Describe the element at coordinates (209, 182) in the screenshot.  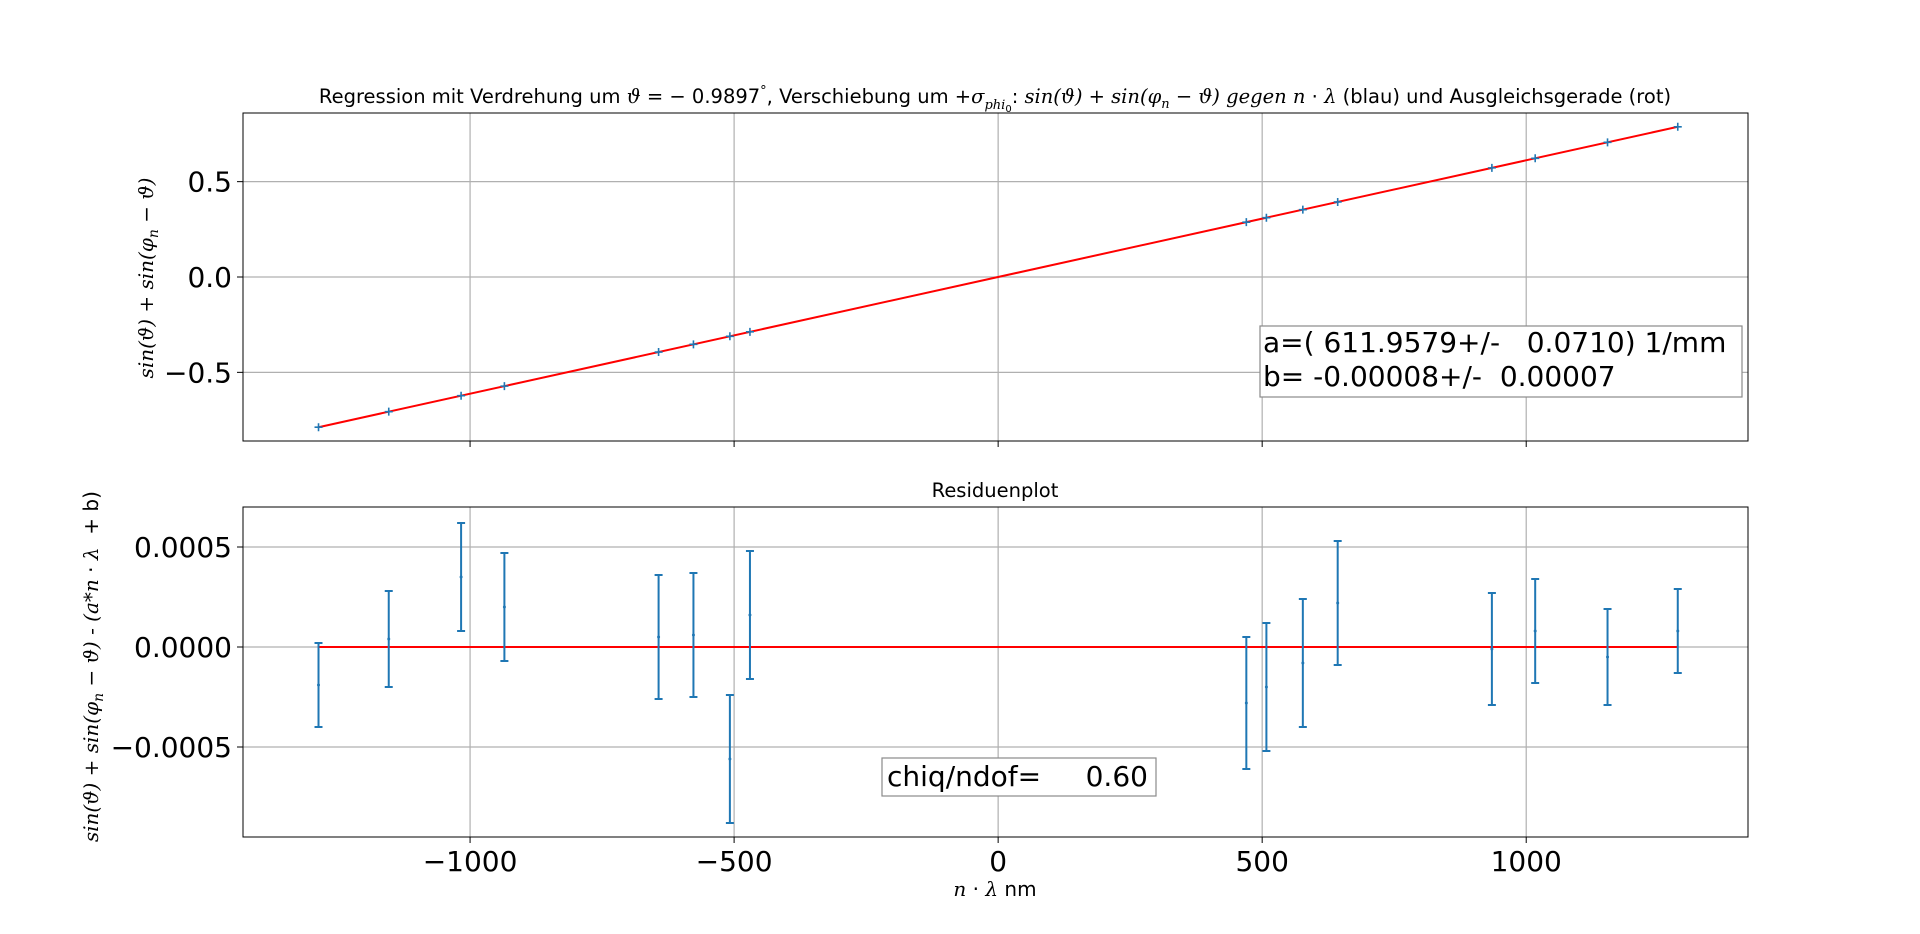
I see `y-tick-label: 0.5` at that location.